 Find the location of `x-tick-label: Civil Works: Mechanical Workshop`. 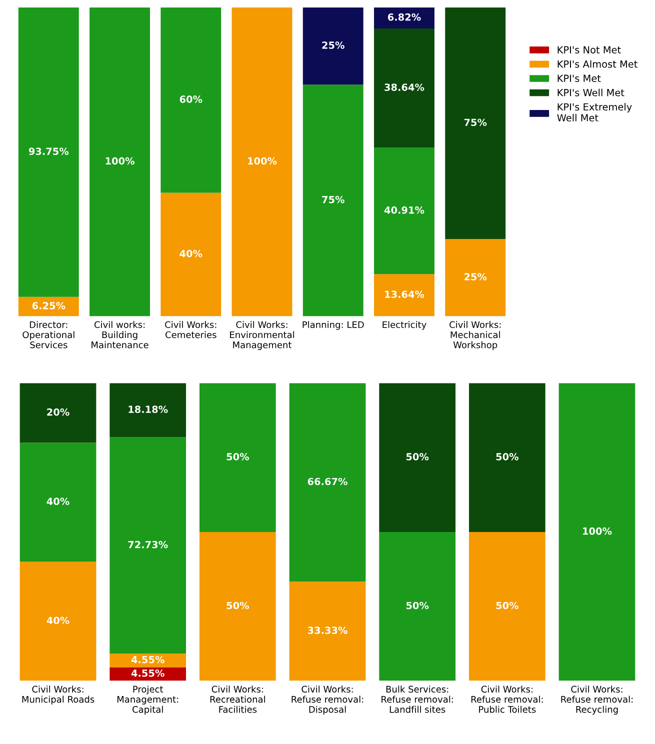

x-tick-label: Civil Works: Mechanical Workshop is located at coordinates (475, 335).